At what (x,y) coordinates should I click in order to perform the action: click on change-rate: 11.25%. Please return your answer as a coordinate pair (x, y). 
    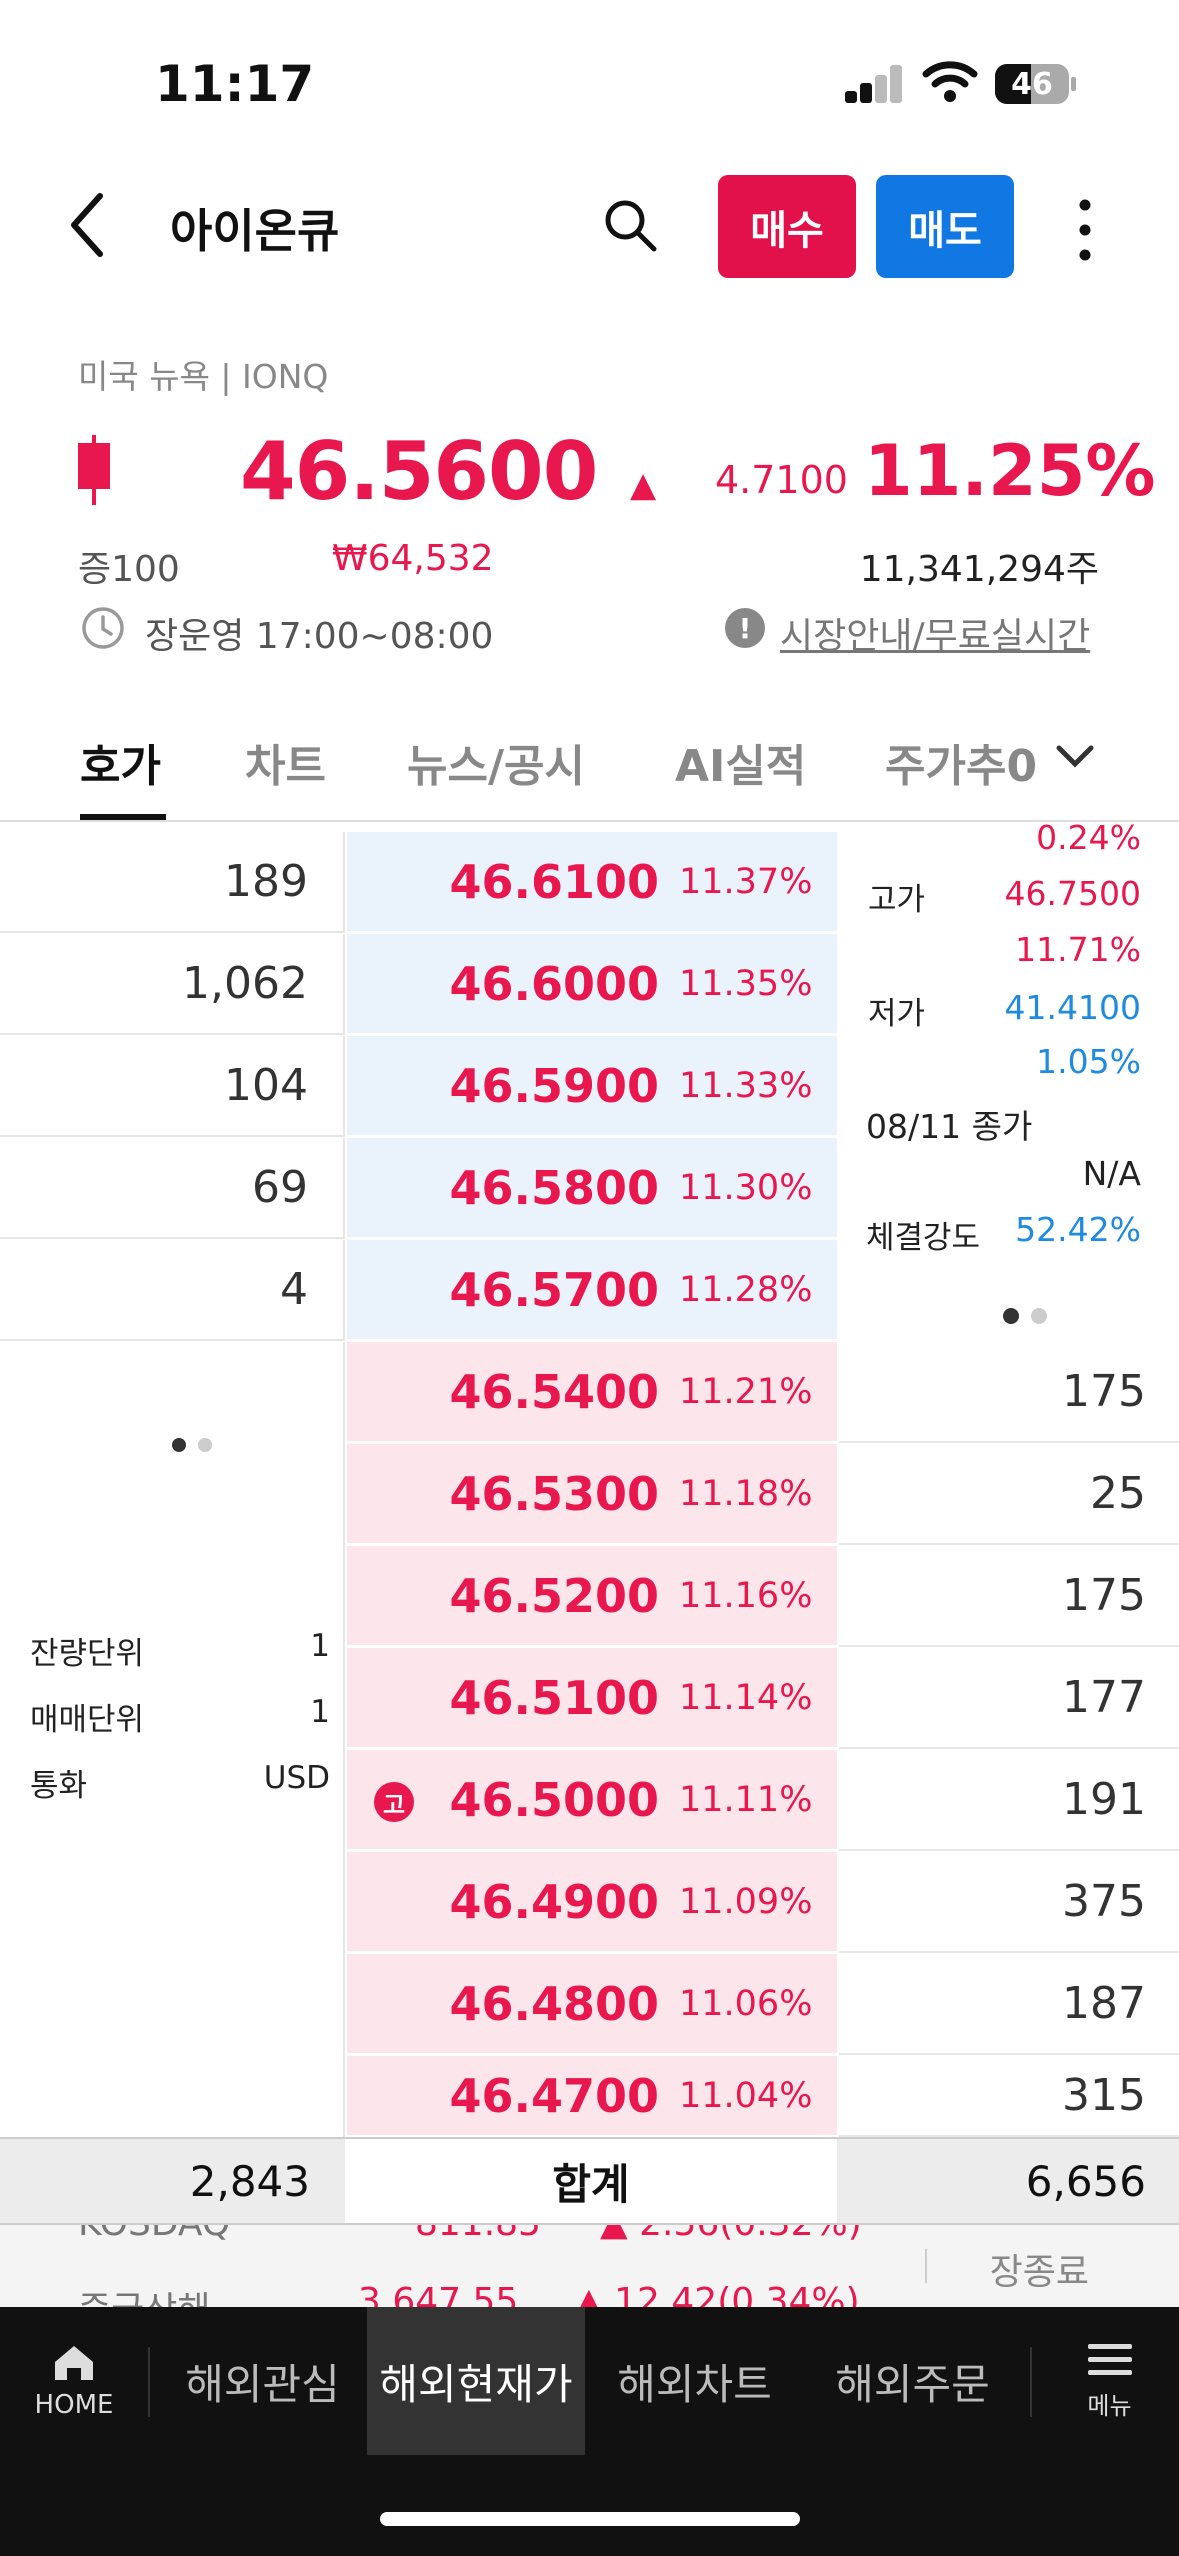
    Looking at the image, I should click on (1010, 471).